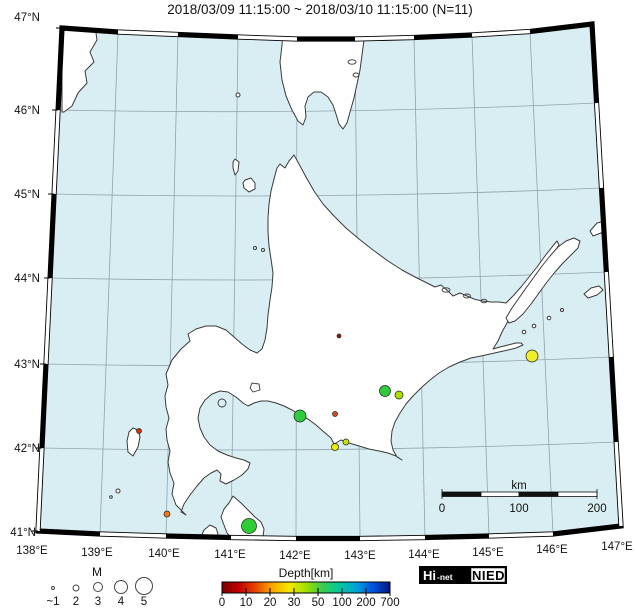 This screenshot has height=610, width=635. What do you see at coordinates (488, 575) in the screenshot?
I see `logo-nied-box` at bounding box center [488, 575].